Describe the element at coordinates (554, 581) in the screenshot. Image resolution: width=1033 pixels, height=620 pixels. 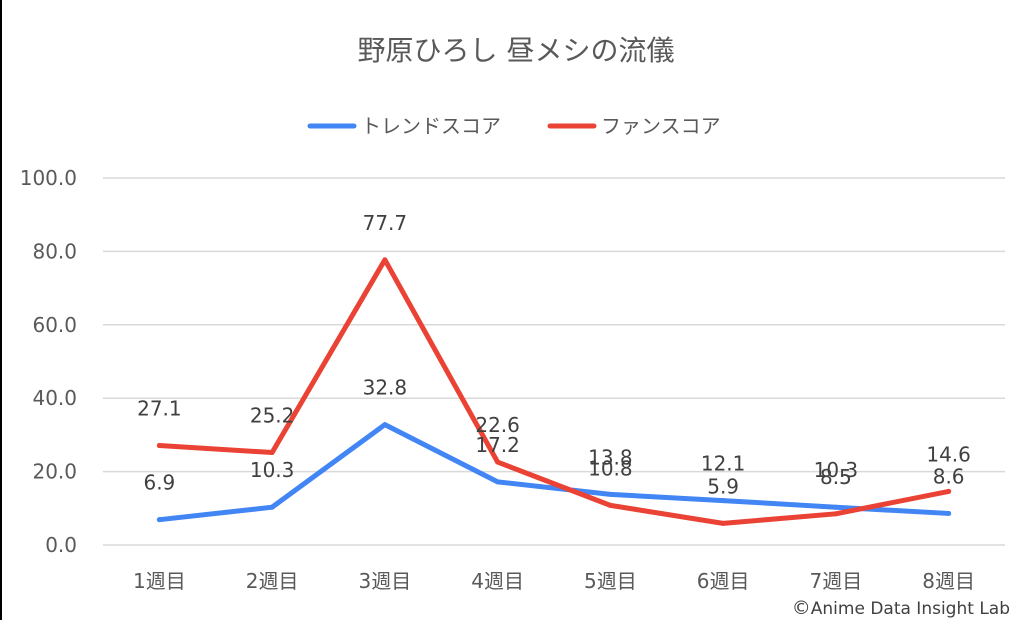
I see `x-axis: 1週目 2週目 3週目 4週目 5週目 6週目 7週目 8週目` at that location.